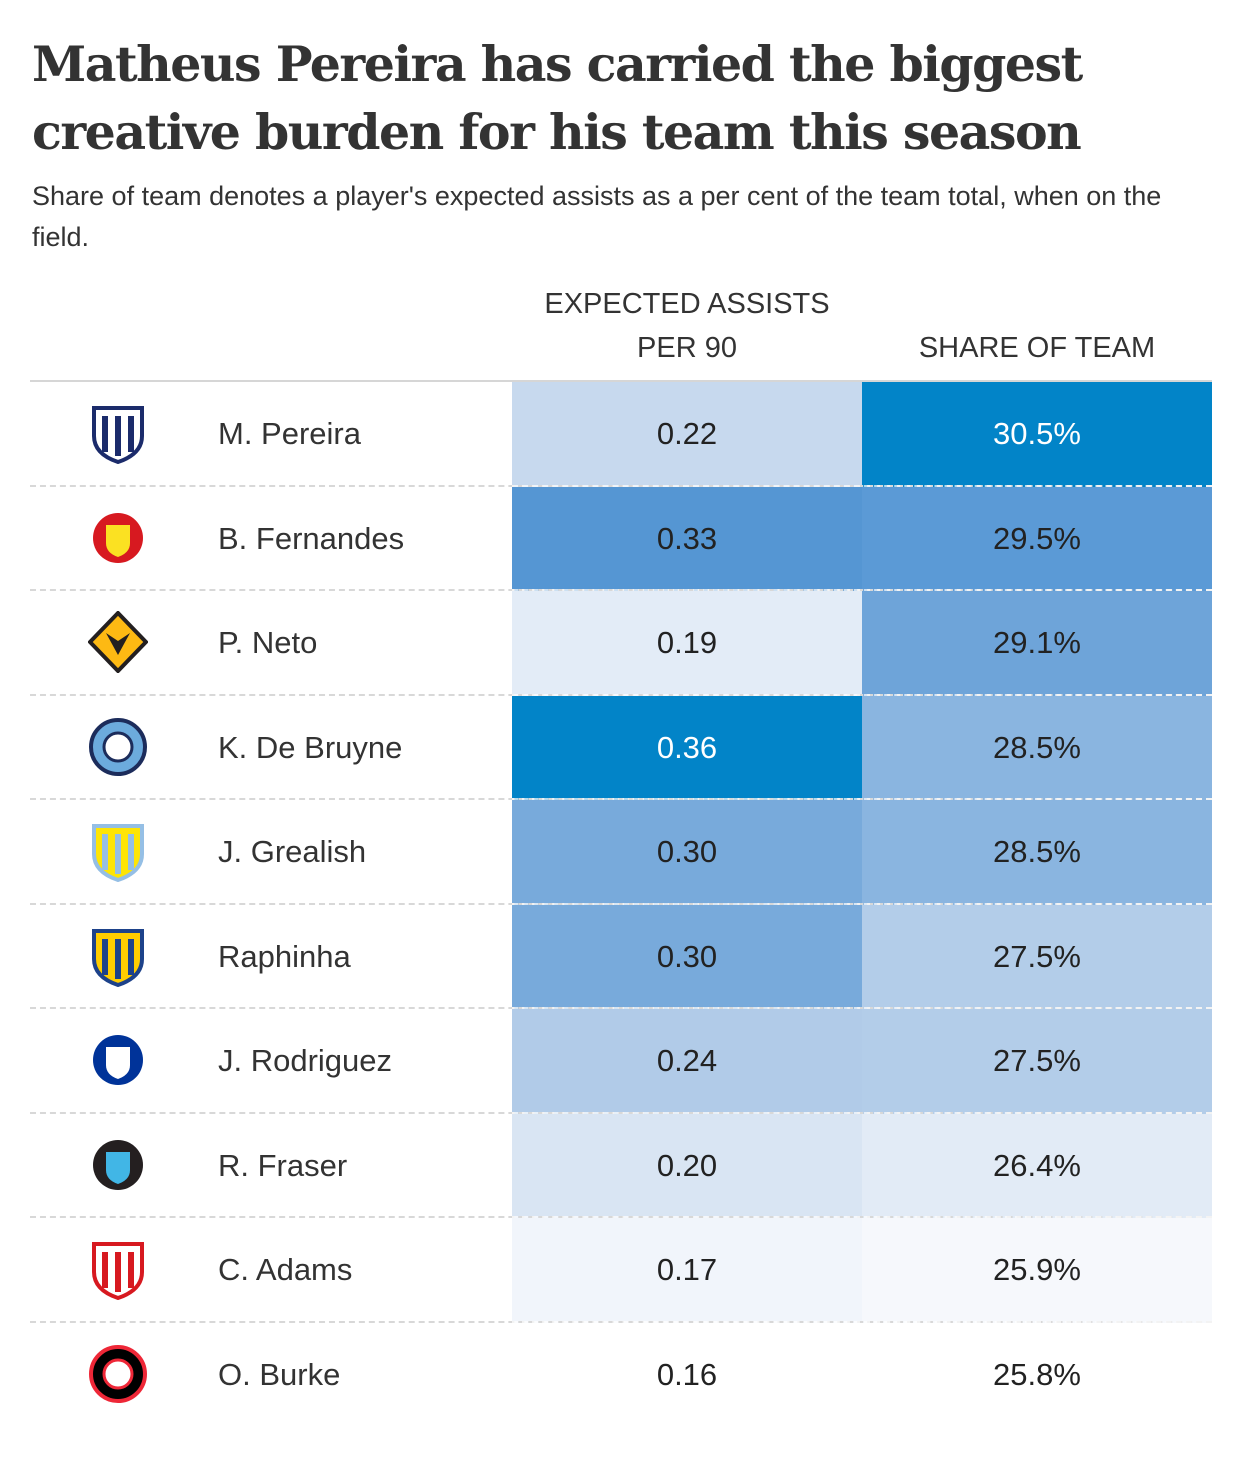 Image resolution: width=1237 pixels, height=1465 pixels. I want to click on man-city-crest-icon, so click(118, 747).